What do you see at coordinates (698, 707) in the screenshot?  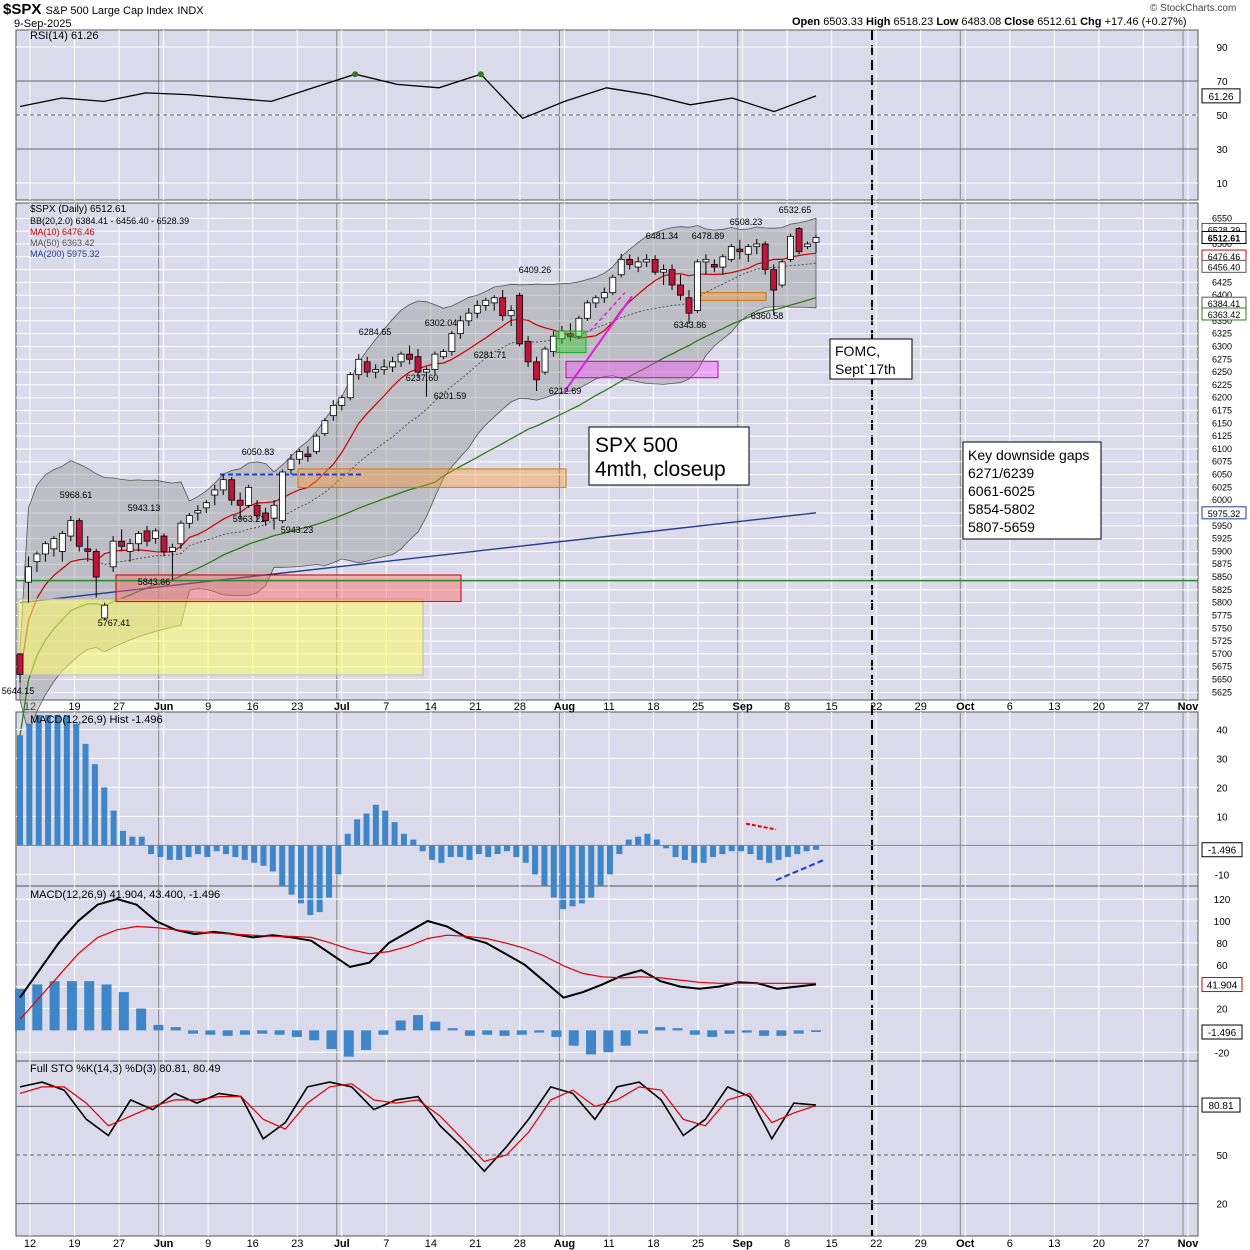 I see `x-tick-label: 25` at bounding box center [698, 707].